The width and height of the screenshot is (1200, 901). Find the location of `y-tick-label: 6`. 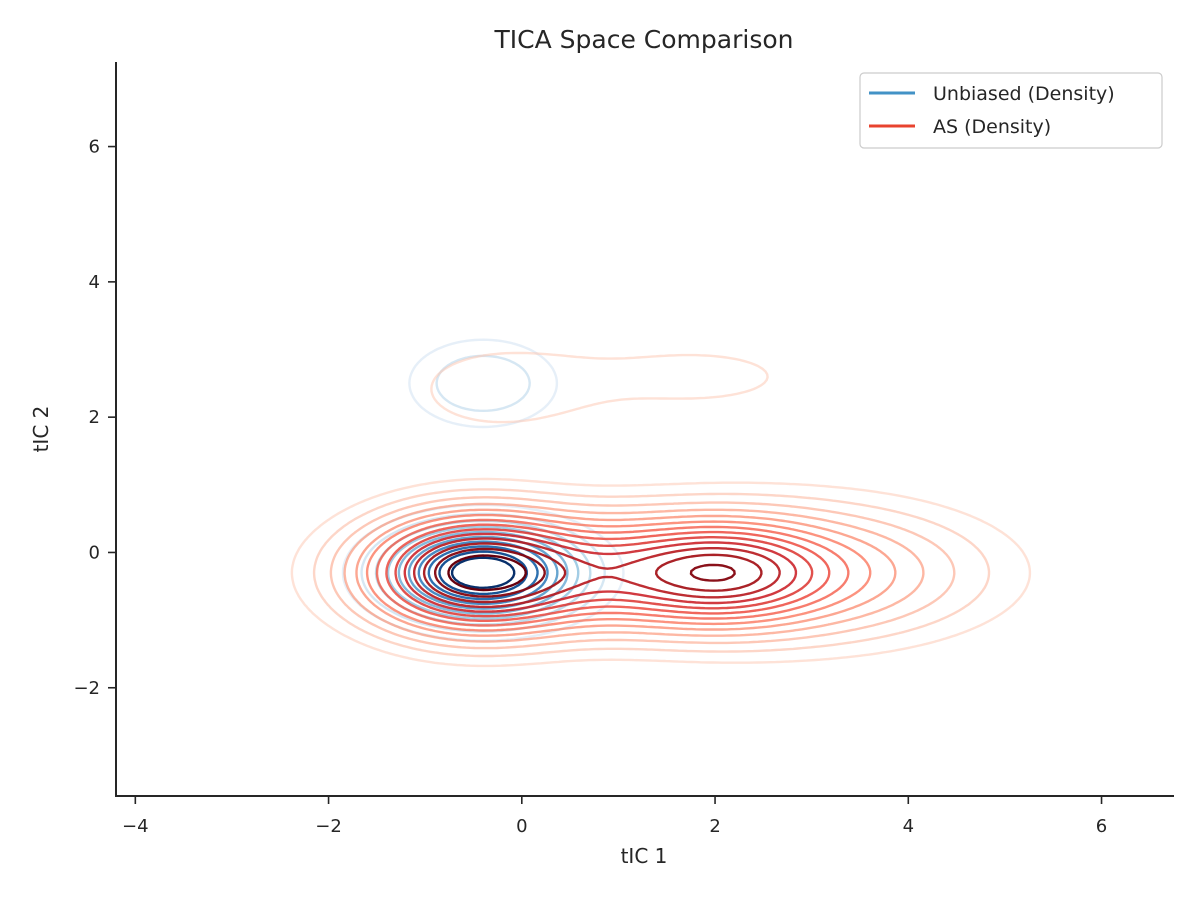

y-tick-label: 6 is located at coordinates (94, 147).